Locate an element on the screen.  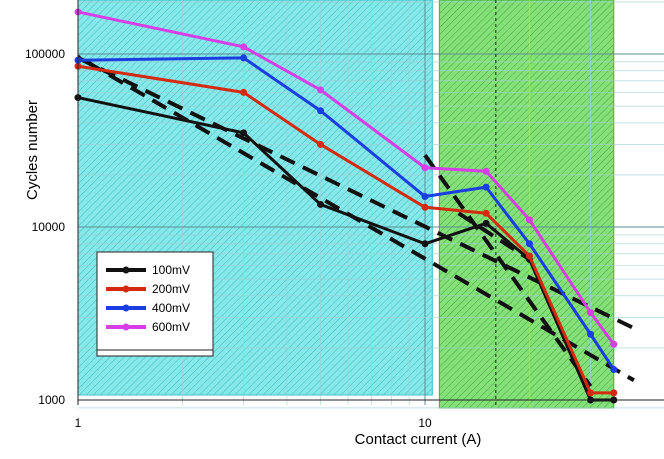
y-tick-labels: 1000 10000 100000 is located at coordinates (45, 227).